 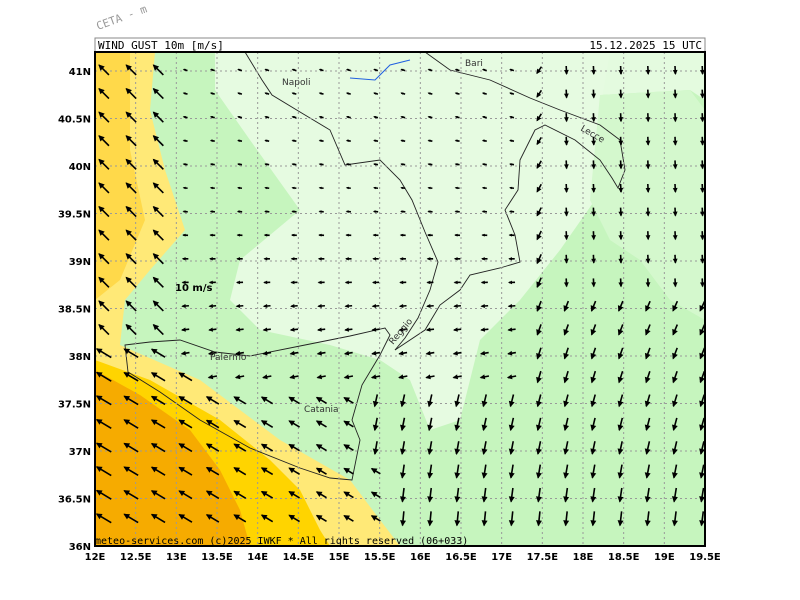 What do you see at coordinates (257, 404) in the screenshot?
I see `sicily` at bounding box center [257, 404].